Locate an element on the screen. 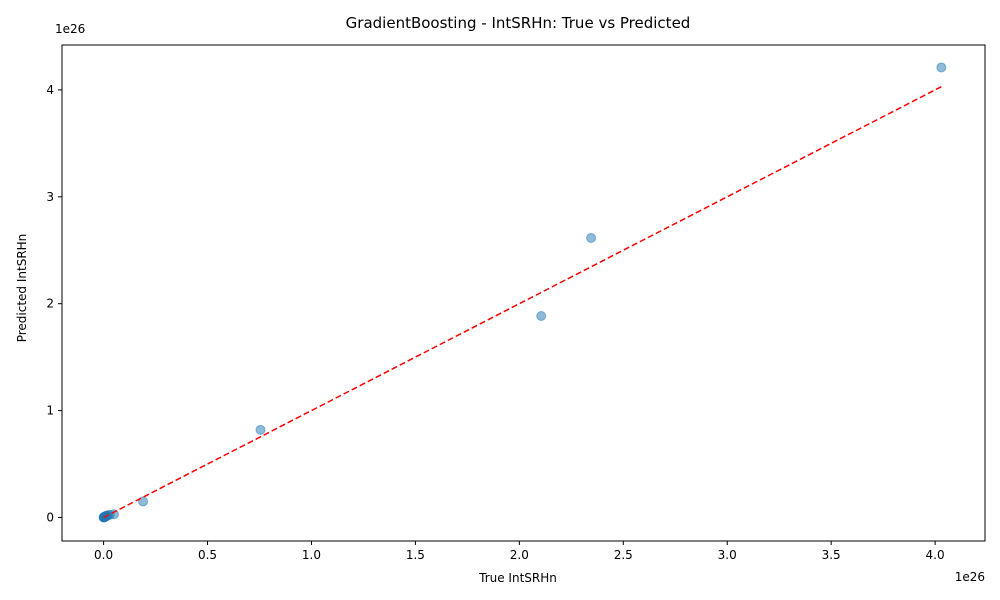 Image resolution: width=1000 pixels, height=600 pixels. x-tick-label: 3.5 is located at coordinates (831, 555).